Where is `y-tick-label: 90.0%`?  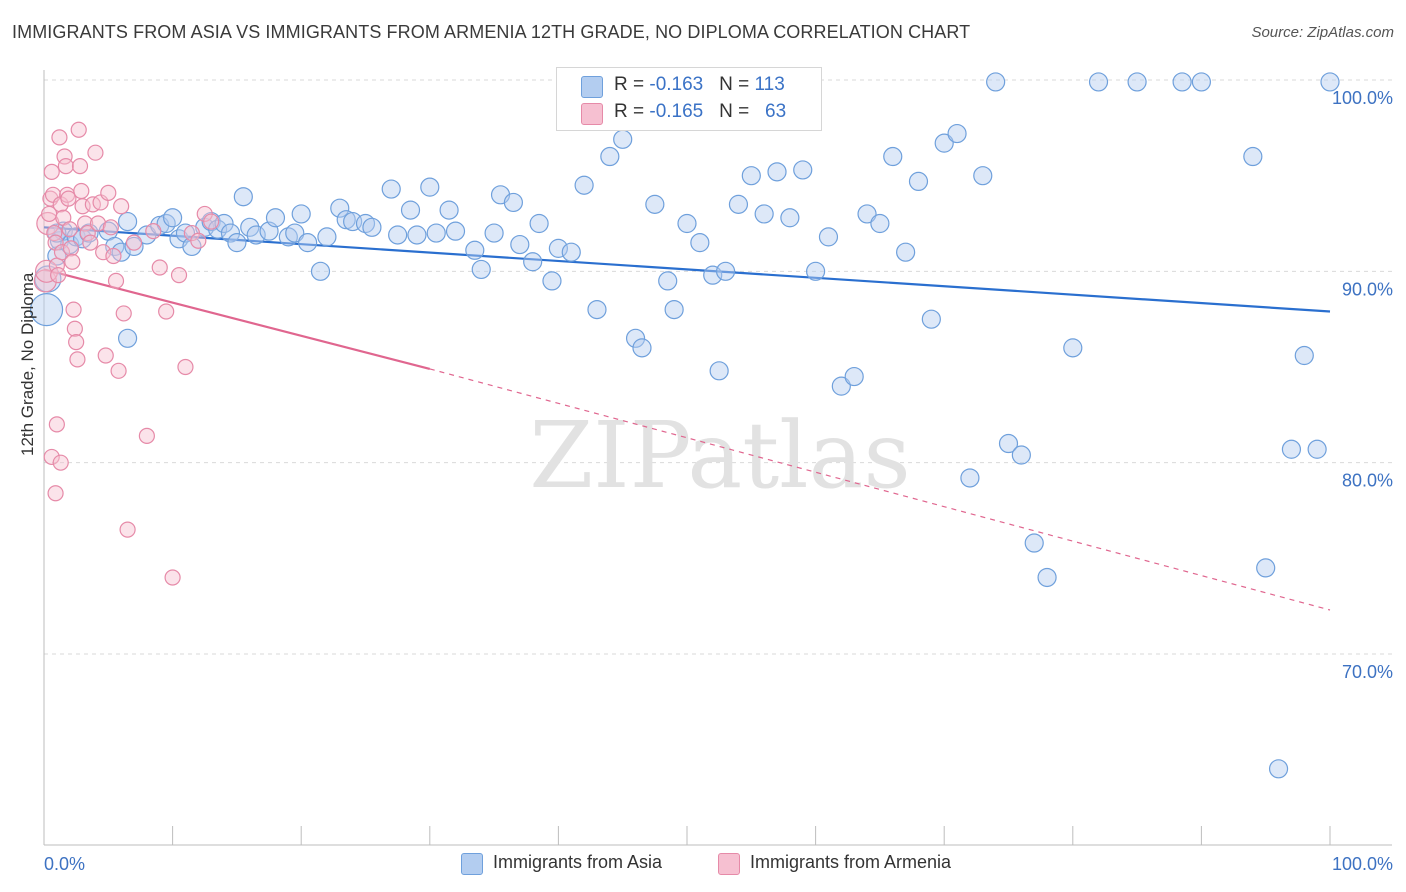
y-tick-label: 90.0% is located at coordinates (1367, 289).